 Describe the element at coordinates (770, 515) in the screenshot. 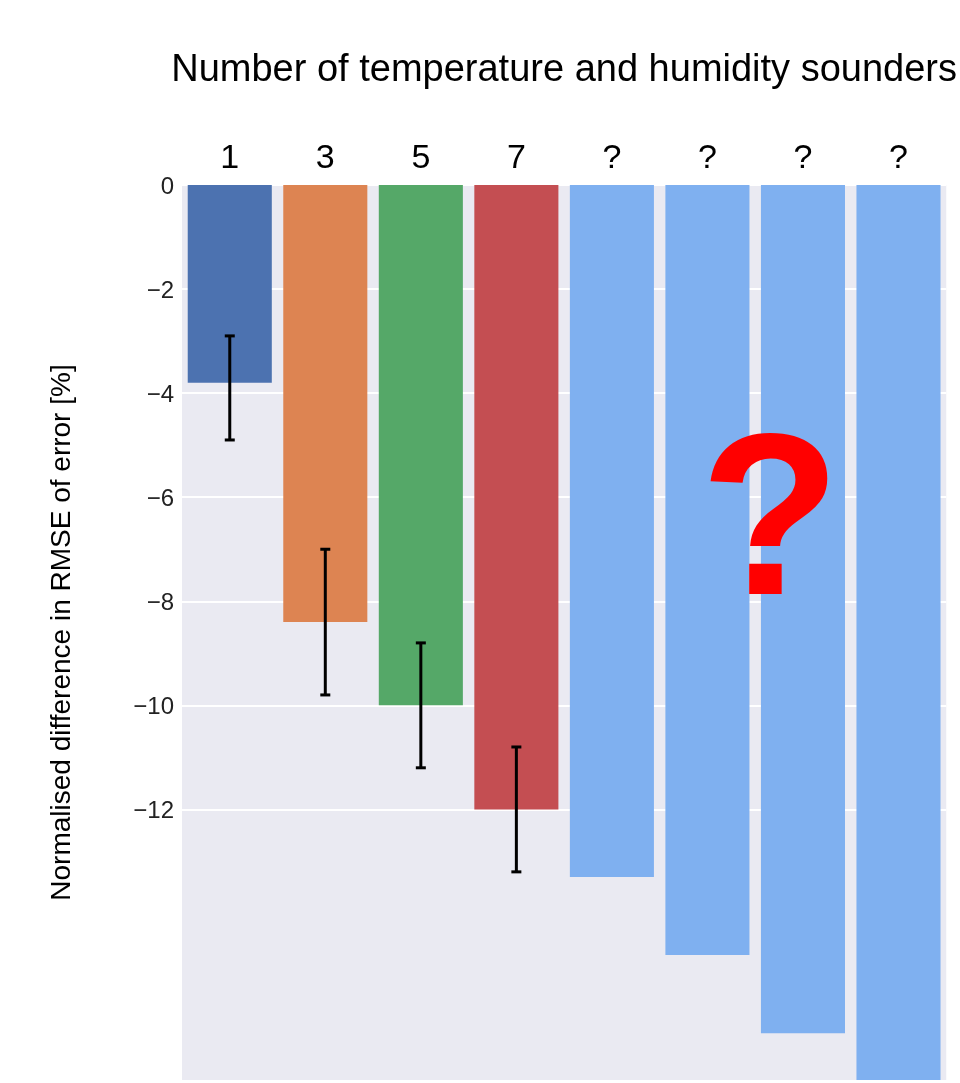

I see `question-mark: ?` at that location.